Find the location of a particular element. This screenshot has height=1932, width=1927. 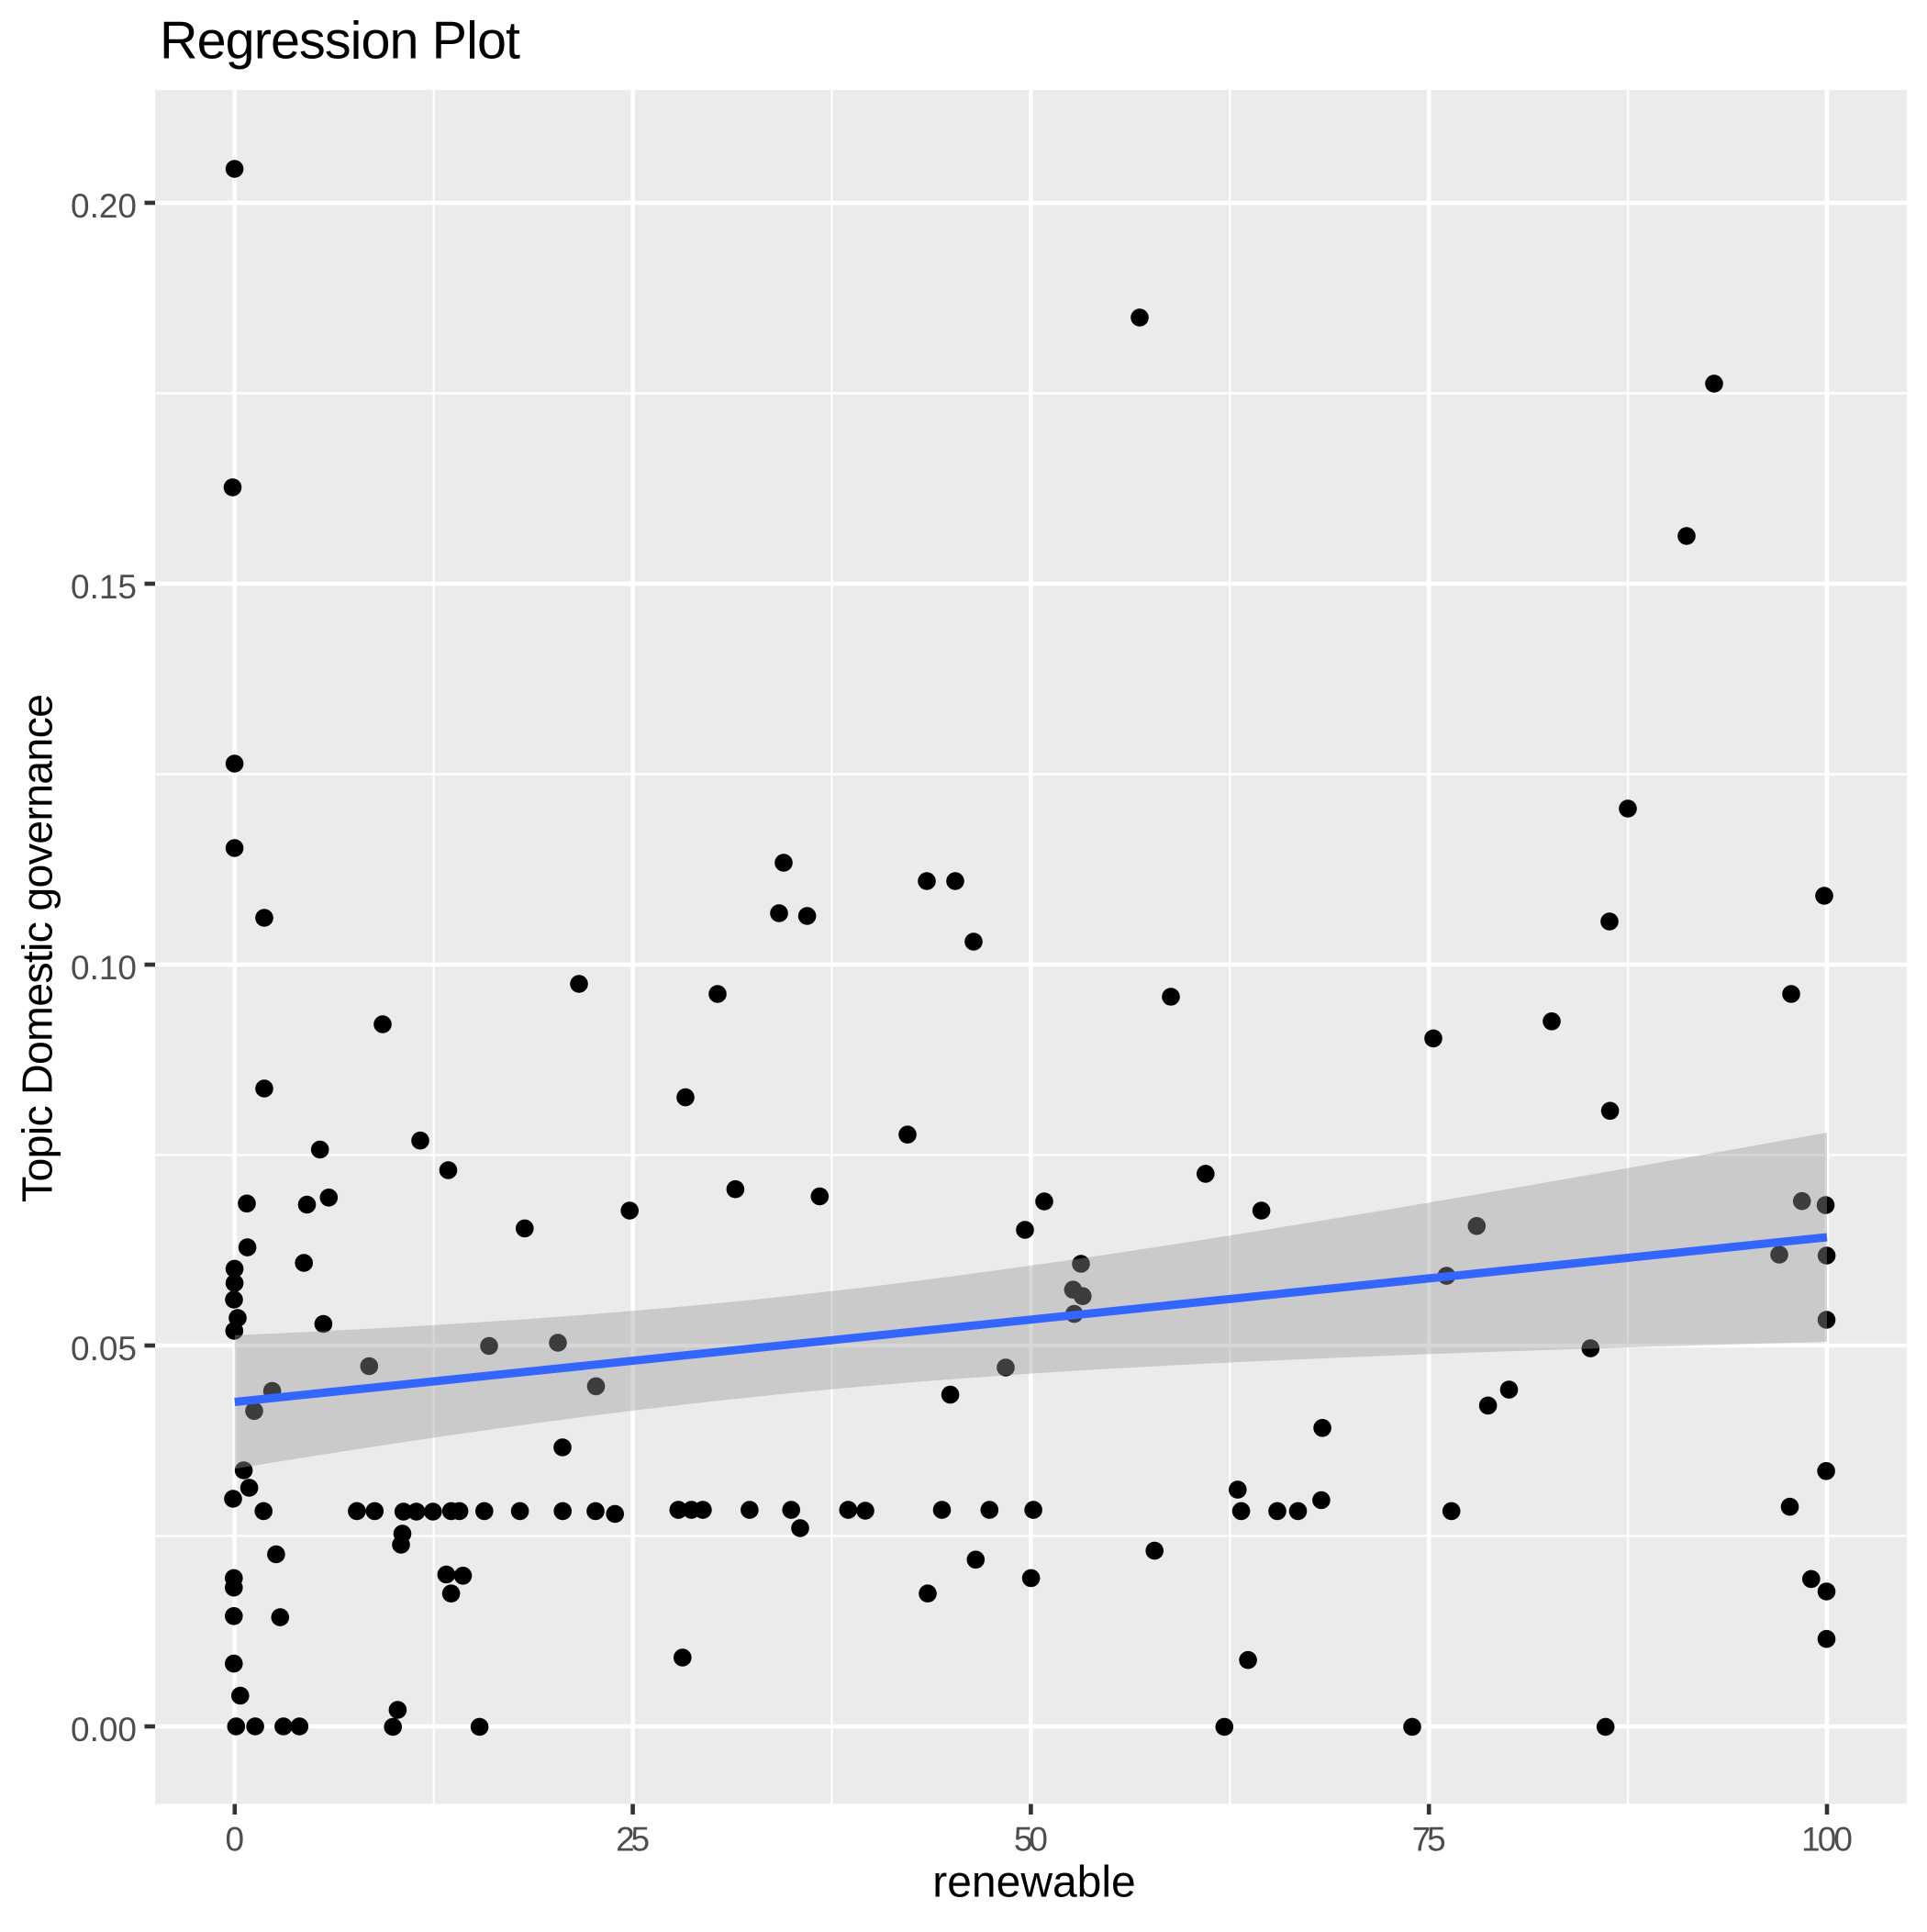

svg-text: 75 is located at coordinates (1429, 1840).